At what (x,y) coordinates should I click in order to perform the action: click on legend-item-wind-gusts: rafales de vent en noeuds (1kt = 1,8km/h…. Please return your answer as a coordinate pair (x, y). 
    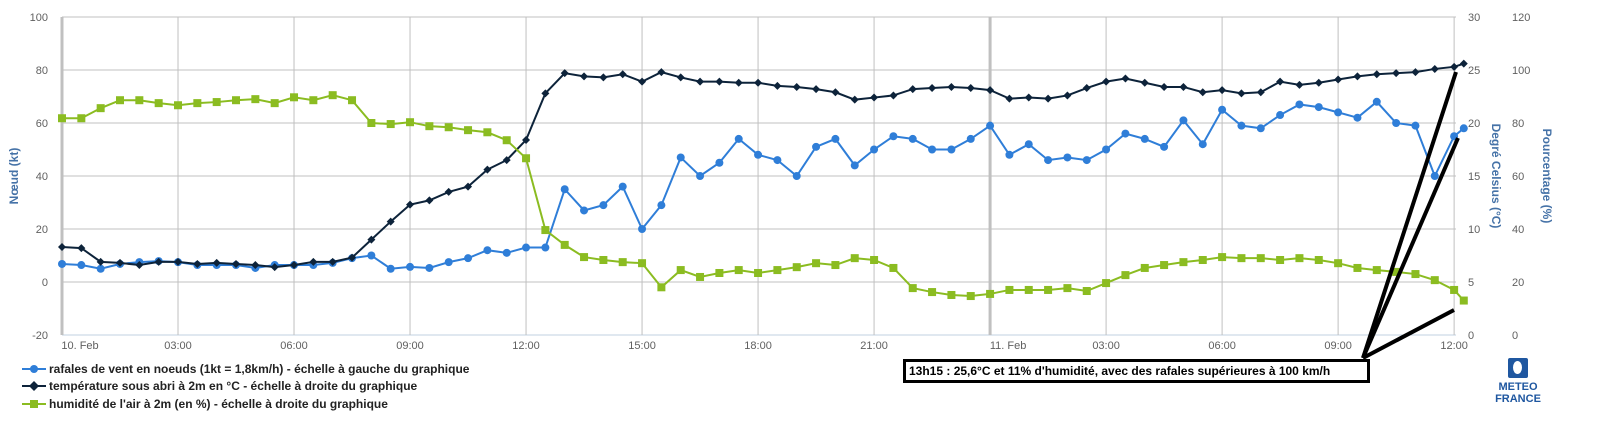
    Looking at the image, I should click on (245, 369).